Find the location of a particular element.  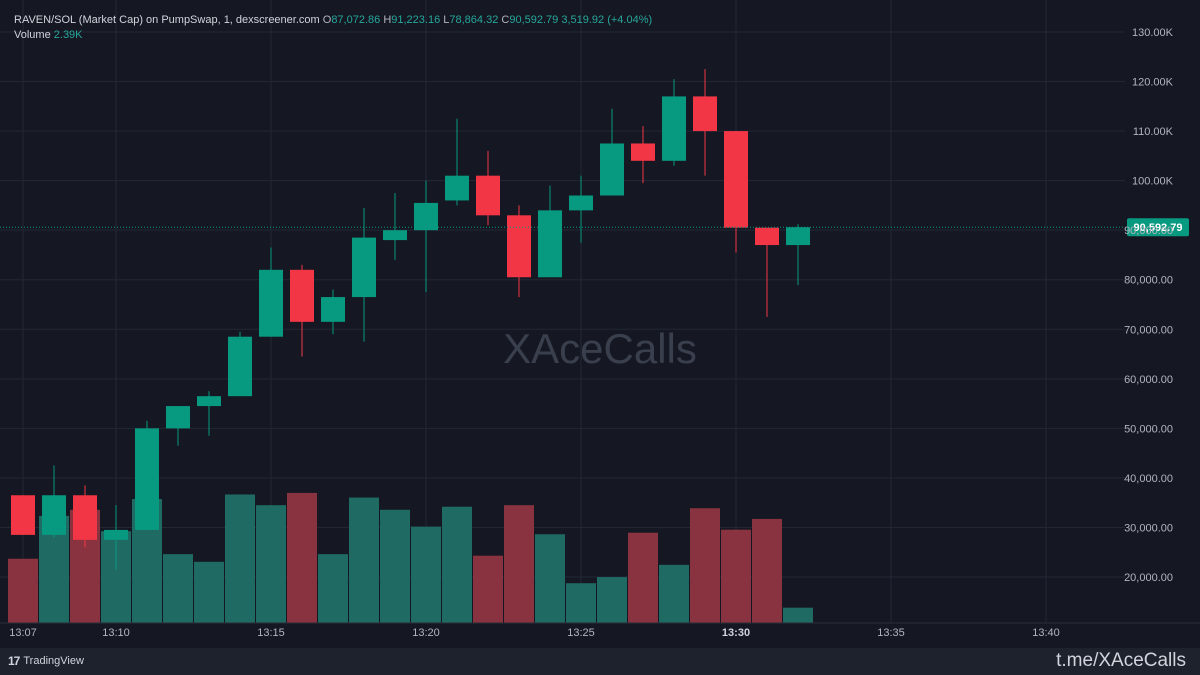

time-tick-label: 13:15 is located at coordinates (271, 633).